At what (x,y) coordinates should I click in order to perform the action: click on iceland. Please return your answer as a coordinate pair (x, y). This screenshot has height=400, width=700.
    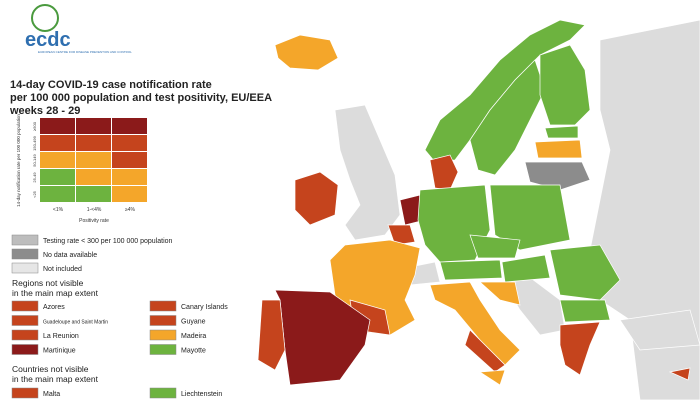
    Looking at the image, I should click on (306, 52).